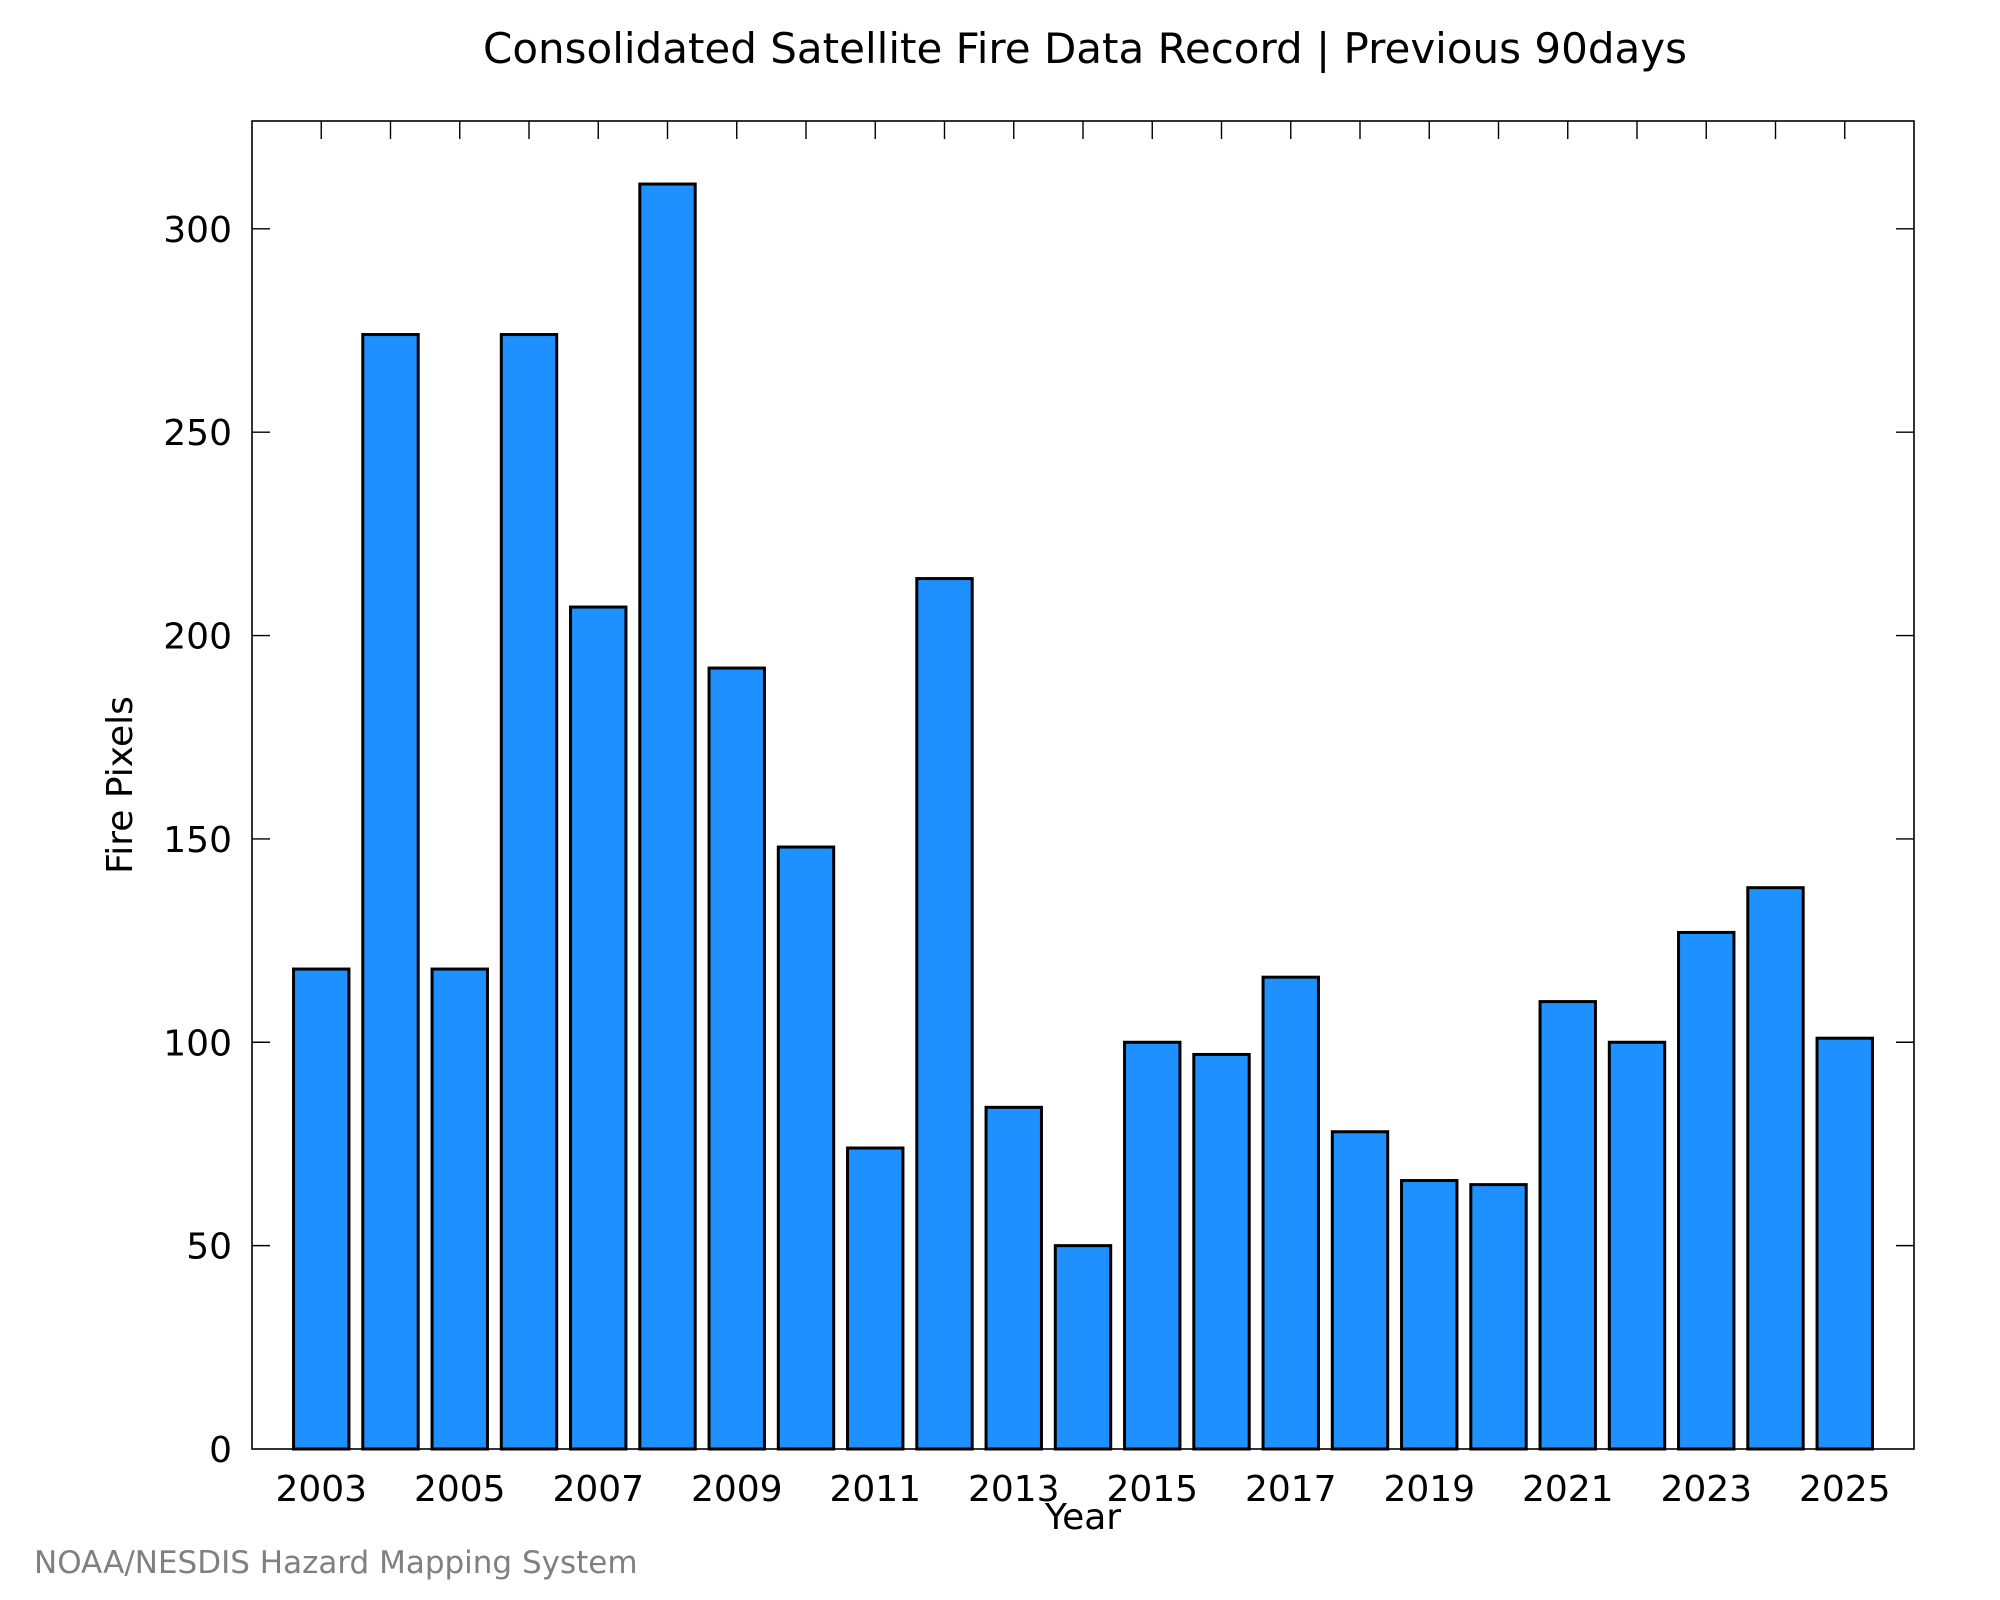 This screenshot has width=2000, height=1600. I want to click on x-axis-label: Year, so click(1082, 1517).